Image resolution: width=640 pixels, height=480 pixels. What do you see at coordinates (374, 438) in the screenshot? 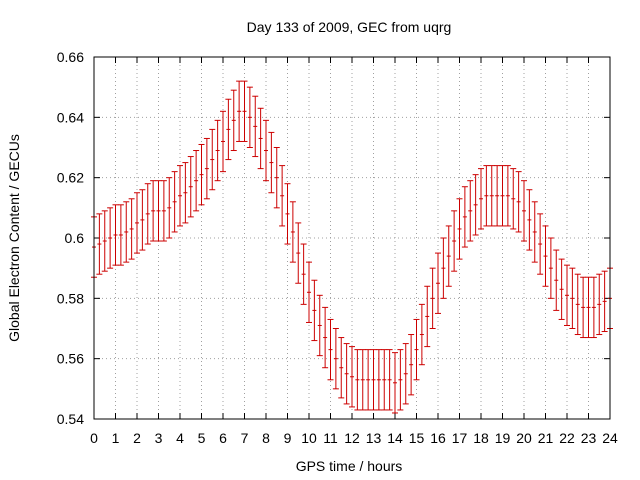
I see `x-tick-label: 13` at bounding box center [374, 438].